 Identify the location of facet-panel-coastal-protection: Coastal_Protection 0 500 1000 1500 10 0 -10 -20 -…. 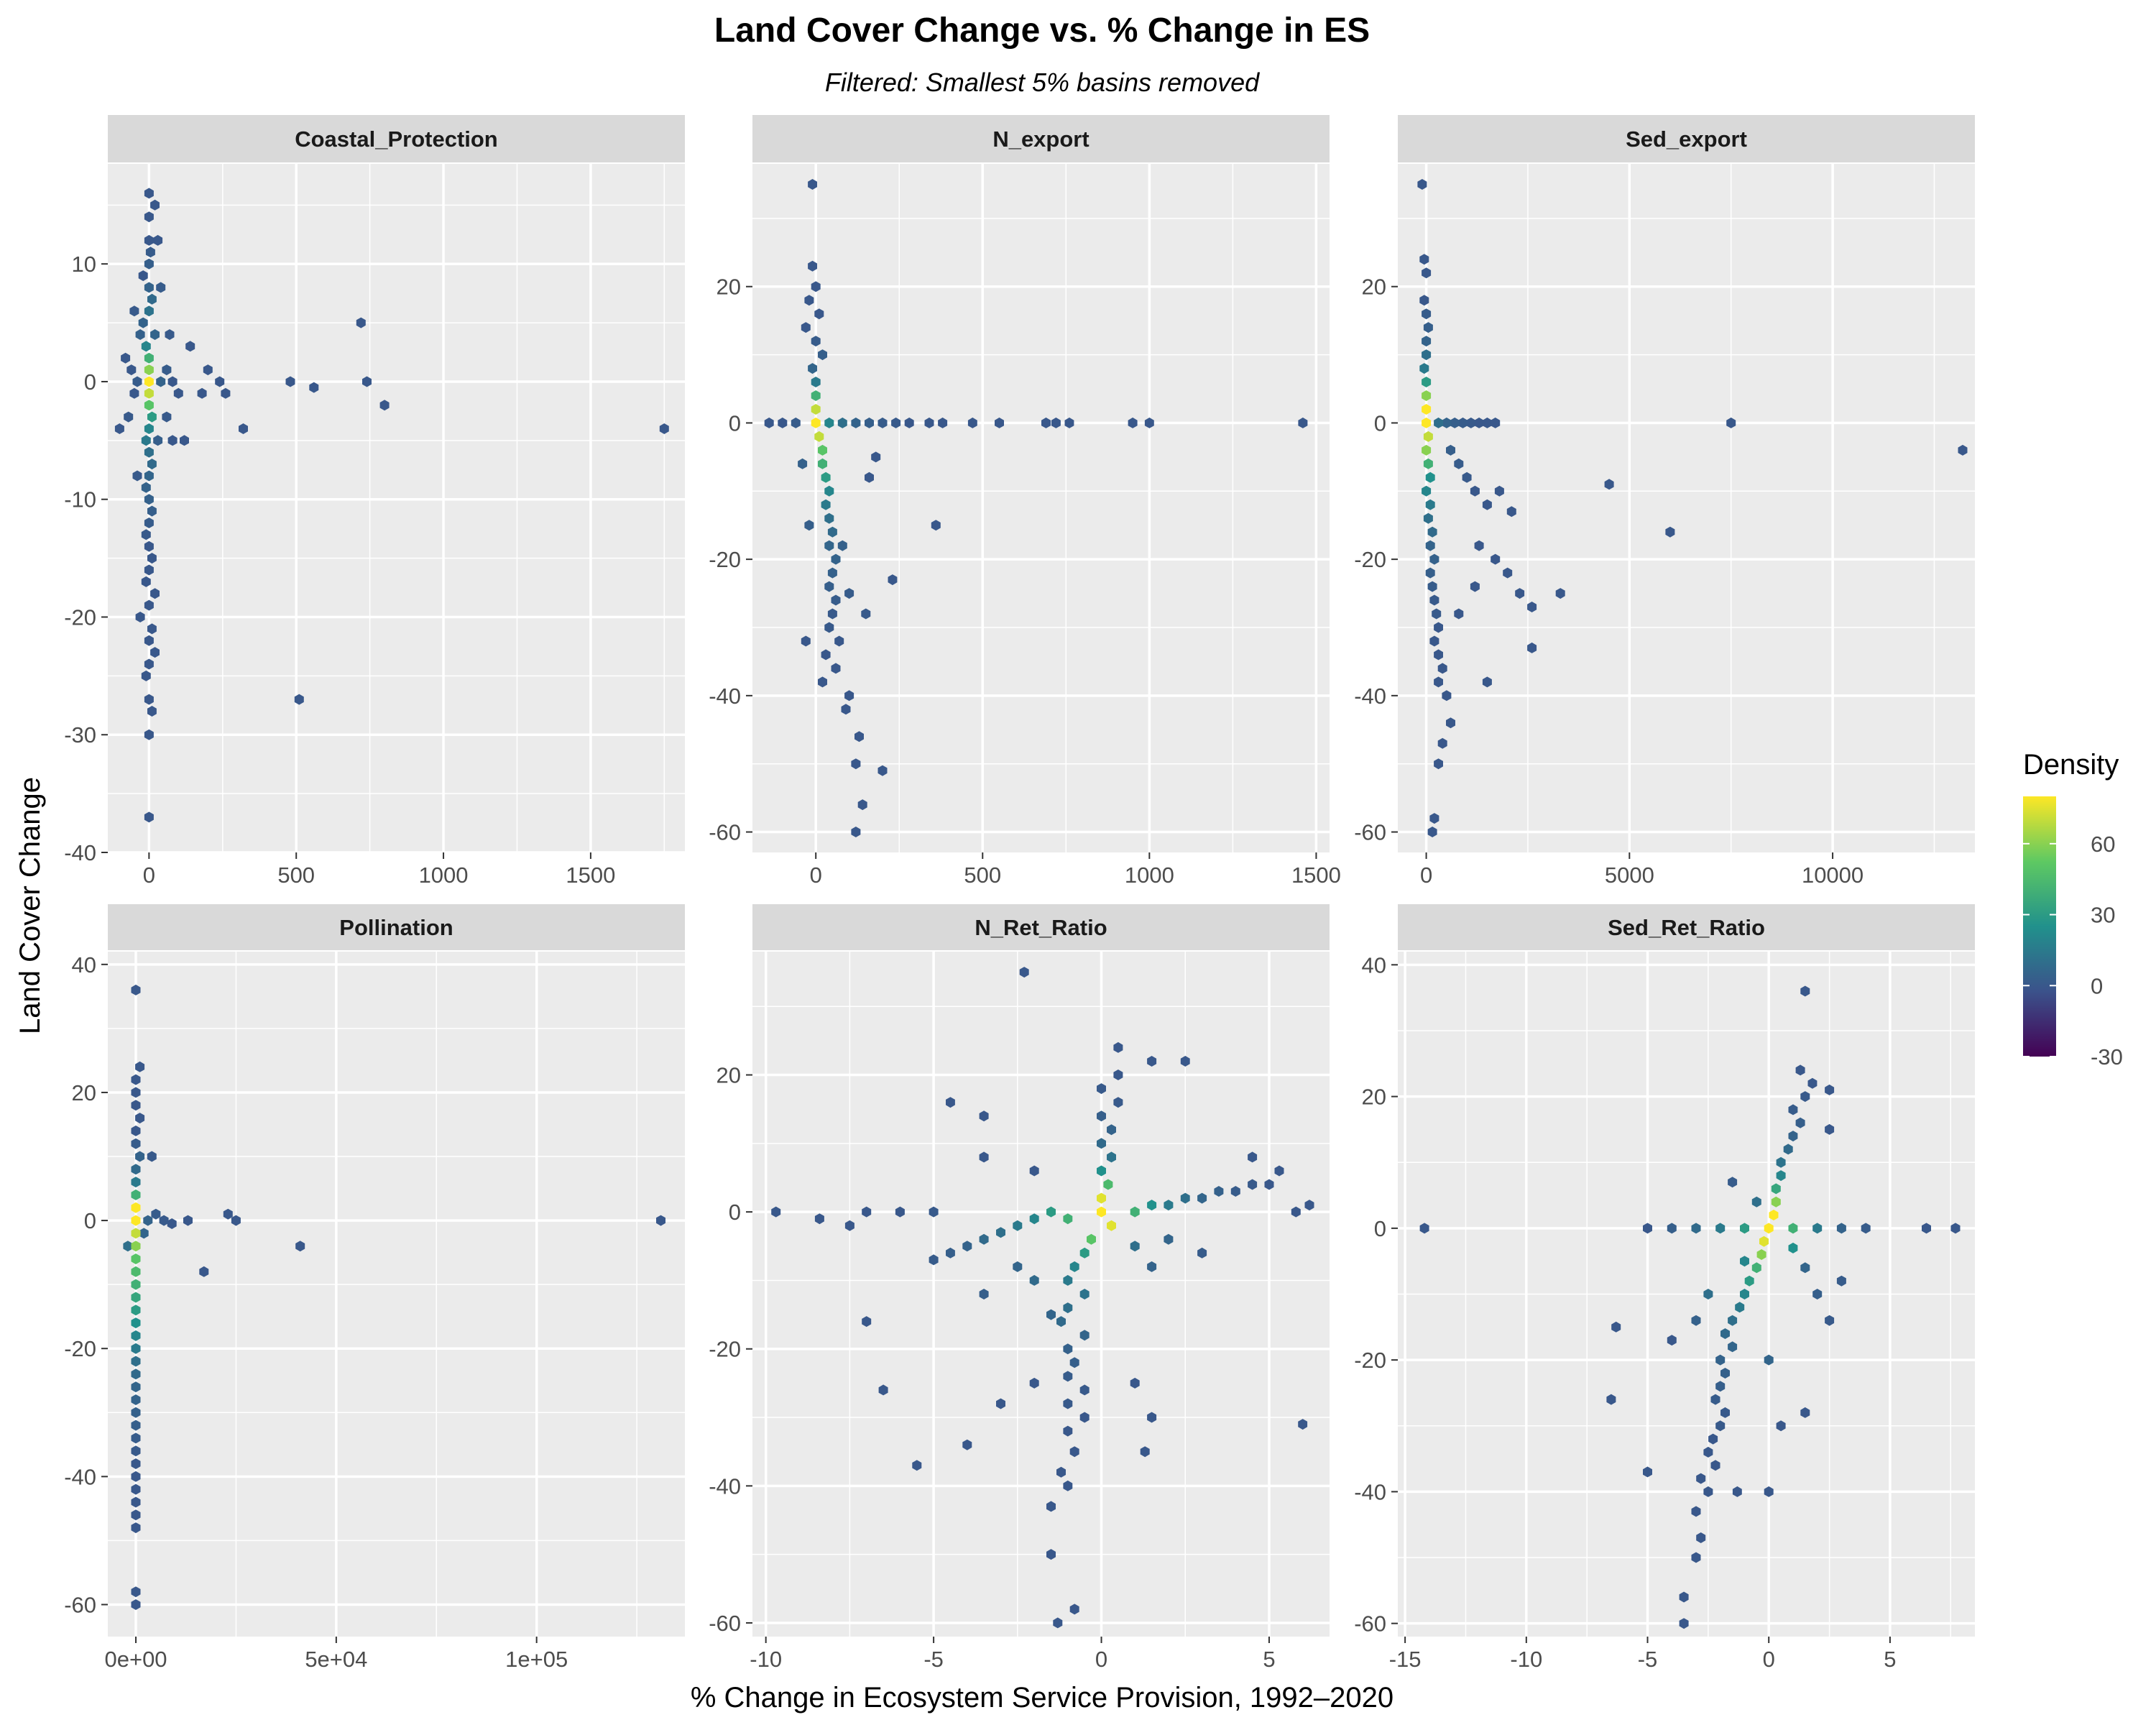
(374, 501).